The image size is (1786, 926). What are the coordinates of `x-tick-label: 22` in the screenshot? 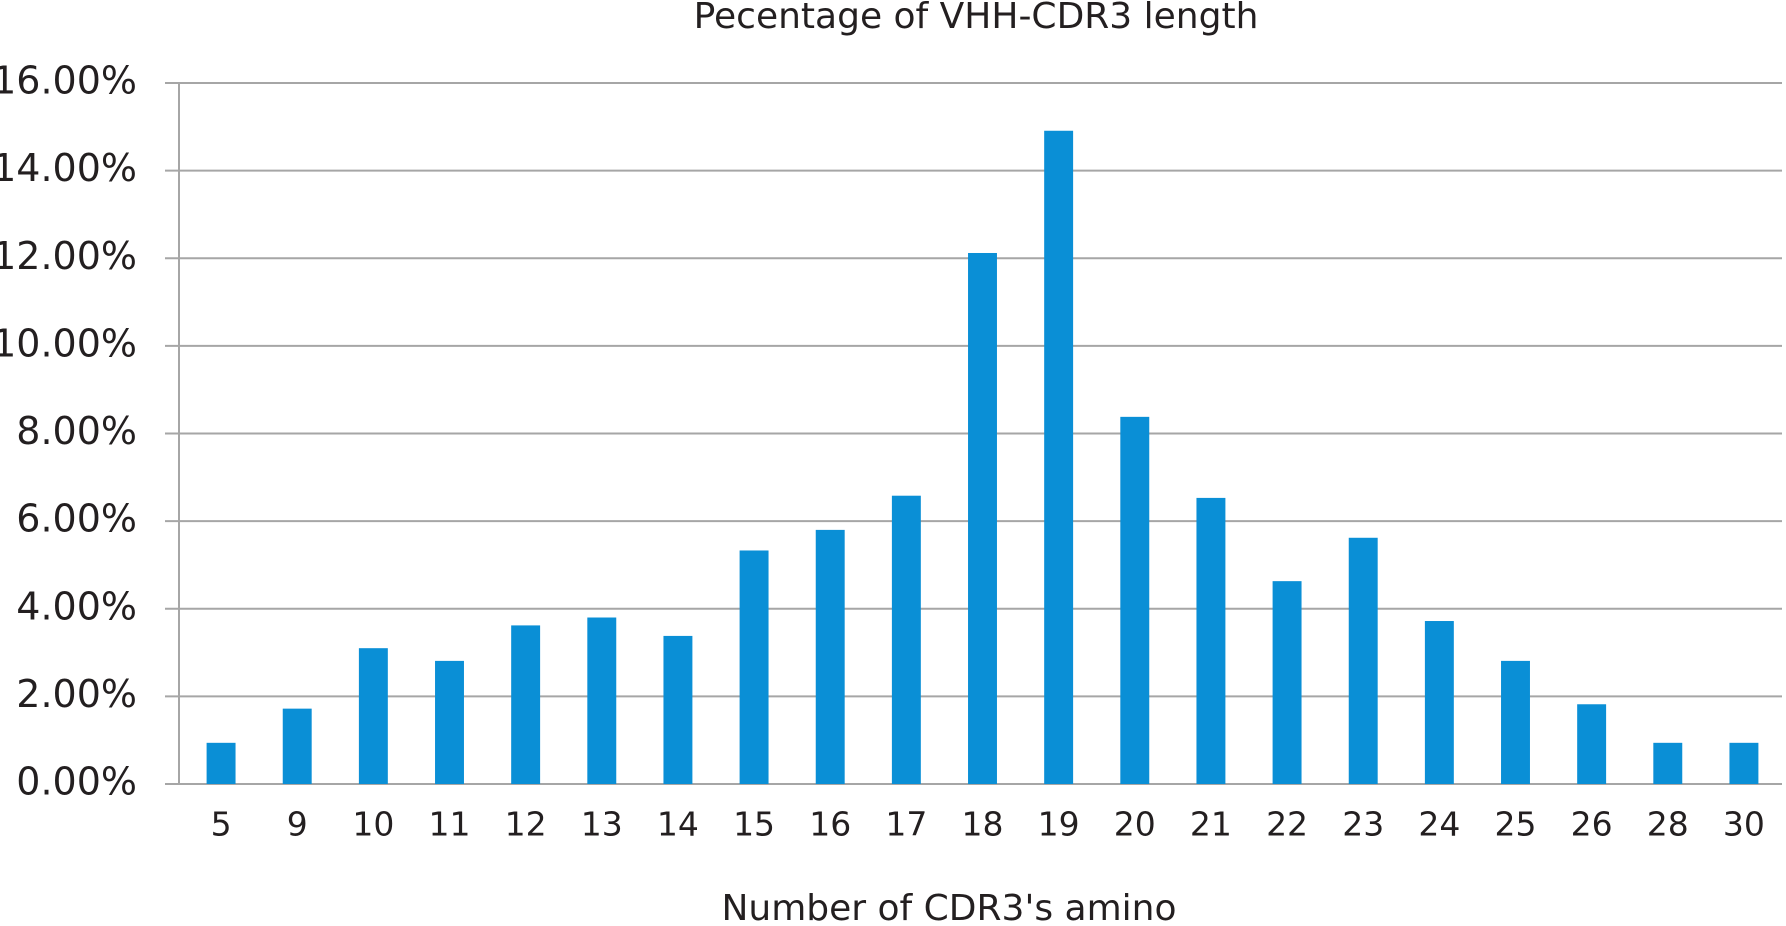 It's located at (1287, 824).